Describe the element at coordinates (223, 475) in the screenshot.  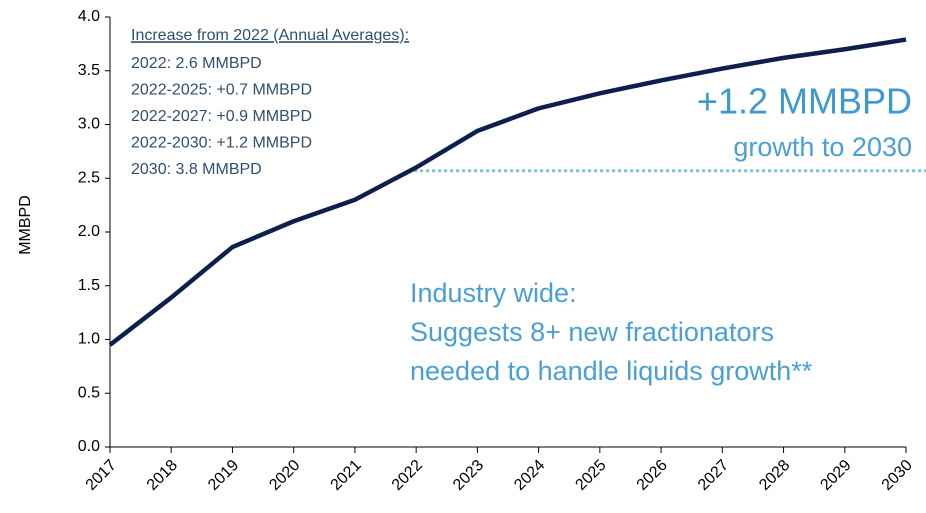
I see `x-tick-label: 2019` at that location.